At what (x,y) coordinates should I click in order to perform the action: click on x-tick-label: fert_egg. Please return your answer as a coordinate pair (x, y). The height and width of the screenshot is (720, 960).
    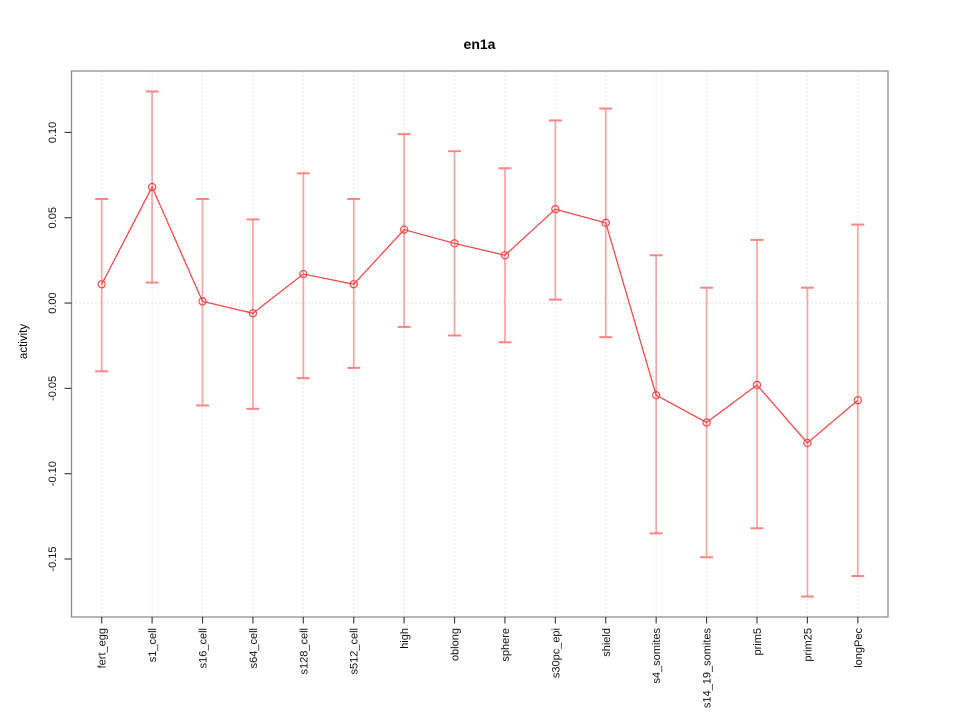
    Looking at the image, I should click on (103, 648).